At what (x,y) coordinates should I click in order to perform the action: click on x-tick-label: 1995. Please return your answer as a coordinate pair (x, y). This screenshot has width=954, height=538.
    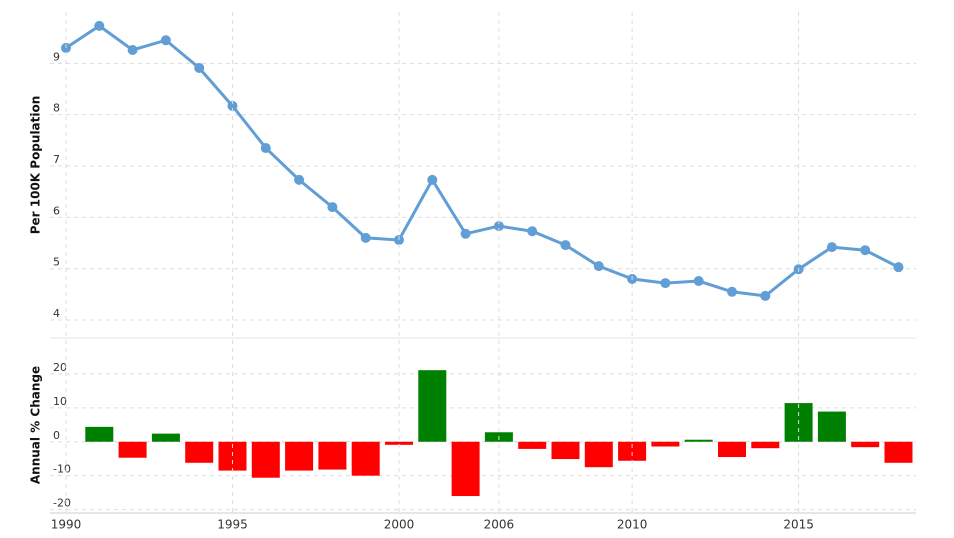
    Looking at the image, I should click on (232, 525).